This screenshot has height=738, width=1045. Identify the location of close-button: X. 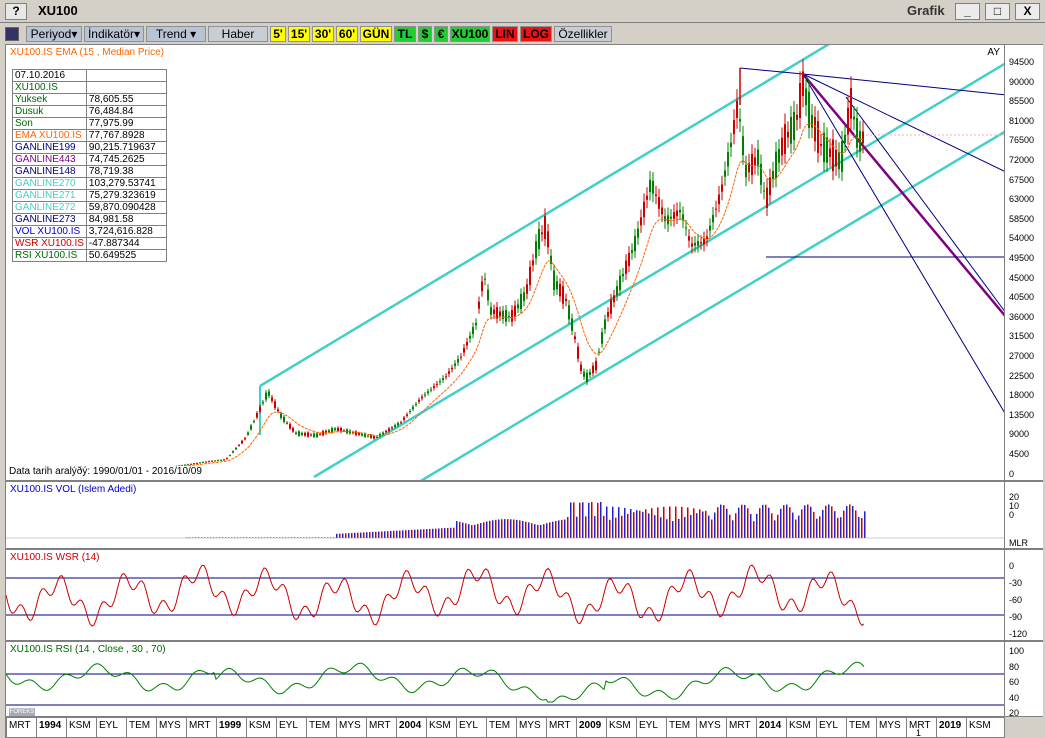
(1027, 11).